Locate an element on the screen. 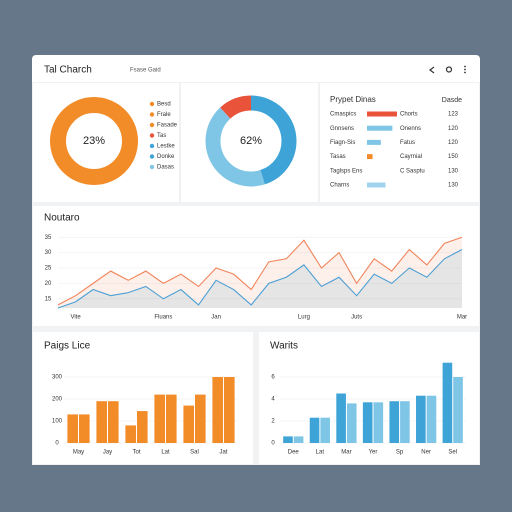 This screenshot has width=512, height=512. y-tick-label: 30 is located at coordinates (48, 253).